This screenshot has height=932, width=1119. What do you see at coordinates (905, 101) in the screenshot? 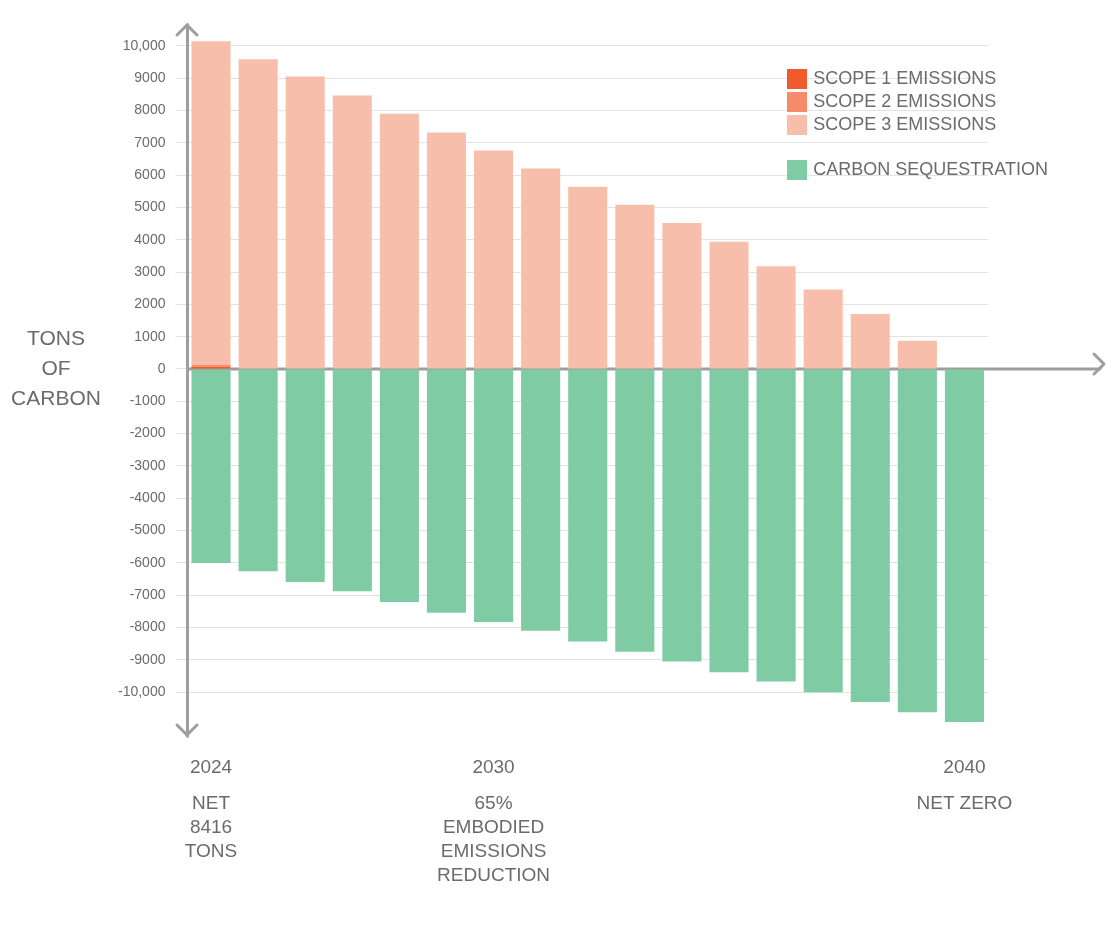
I see `legend-label: SCOPE 2 EMISSIONS` at bounding box center [905, 101].